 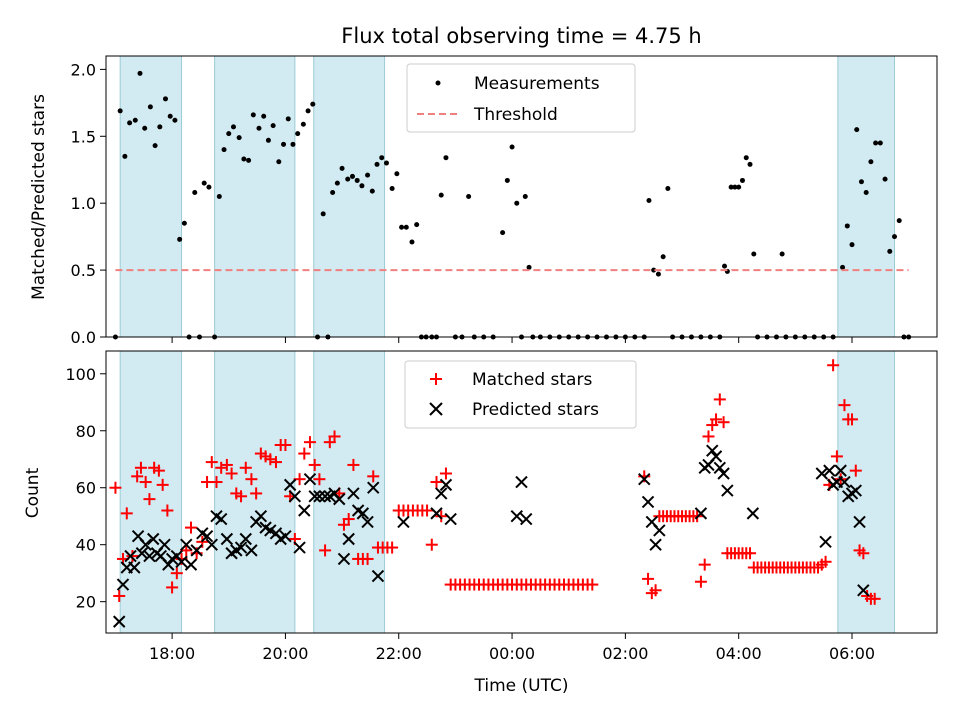 I want to click on legend-threshold-label: Threshold, so click(x=515, y=115).